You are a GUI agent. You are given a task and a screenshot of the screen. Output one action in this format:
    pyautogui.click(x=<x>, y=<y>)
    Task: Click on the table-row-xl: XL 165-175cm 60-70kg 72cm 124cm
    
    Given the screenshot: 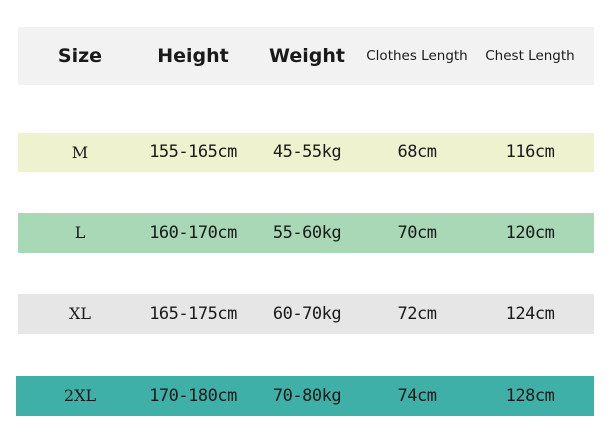 What is the action you would take?
    pyautogui.click(x=306, y=314)
    